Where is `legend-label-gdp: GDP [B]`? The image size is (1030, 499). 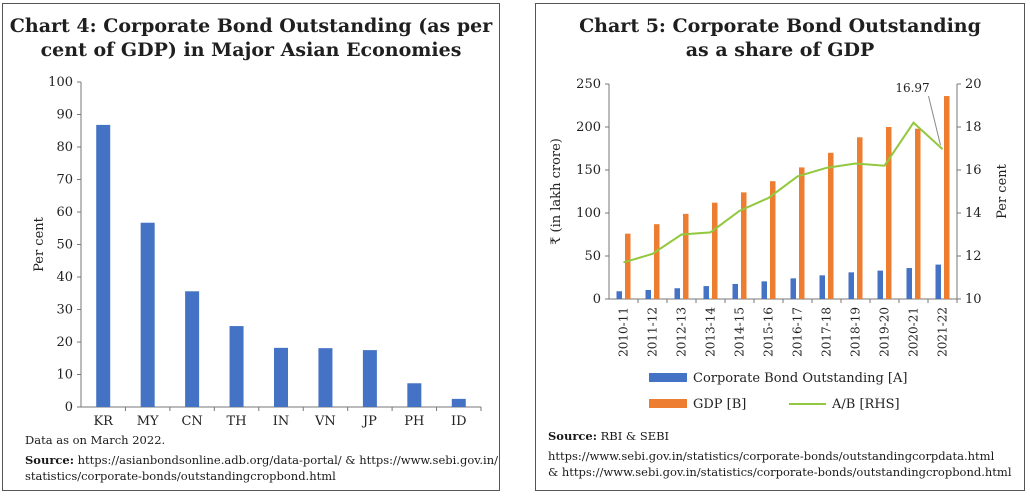 legend-label-gdp: GDP [B] is located at coordinates (719, 404).